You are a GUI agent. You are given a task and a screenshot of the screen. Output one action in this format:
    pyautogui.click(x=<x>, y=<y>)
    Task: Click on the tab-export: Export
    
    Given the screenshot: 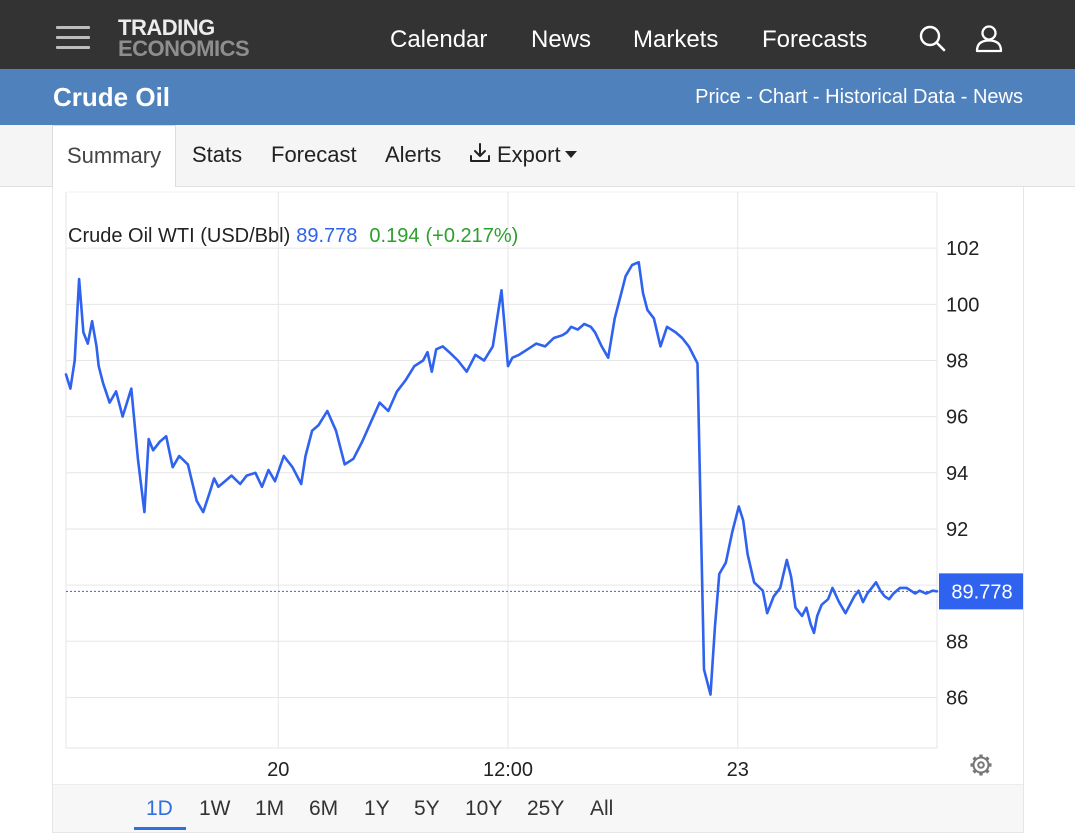 What is the action you would take?
    pyautogui.click(x=522, y=156)
    